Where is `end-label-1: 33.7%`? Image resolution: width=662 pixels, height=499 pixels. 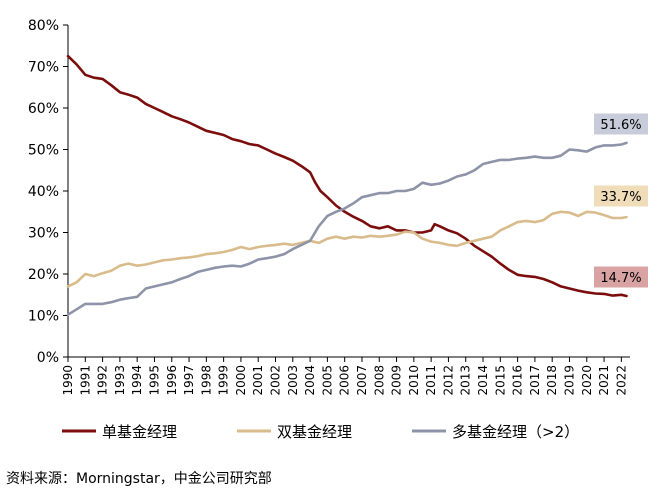 end-label-1: 33.7% is located at coordinates (620, 197).